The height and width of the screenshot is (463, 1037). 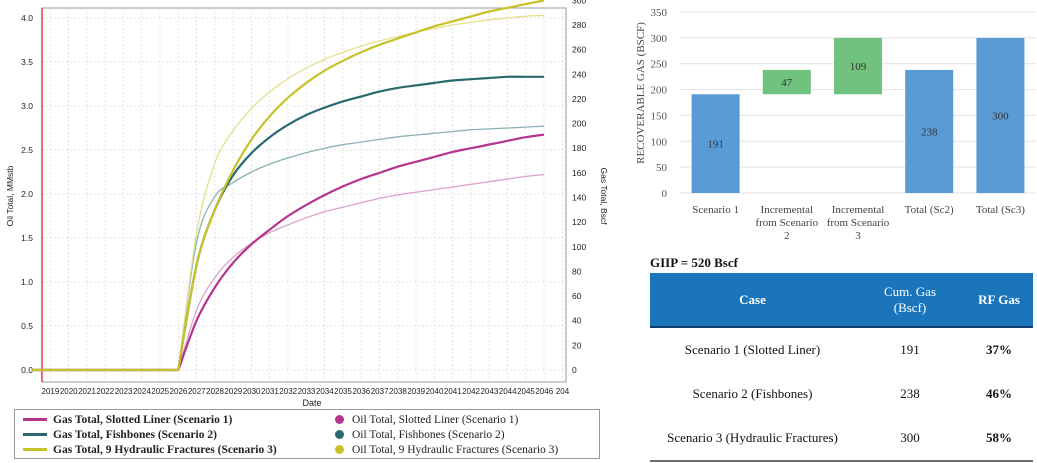 I want to click on bar-category-label: 2, so click(x=787, y=236).